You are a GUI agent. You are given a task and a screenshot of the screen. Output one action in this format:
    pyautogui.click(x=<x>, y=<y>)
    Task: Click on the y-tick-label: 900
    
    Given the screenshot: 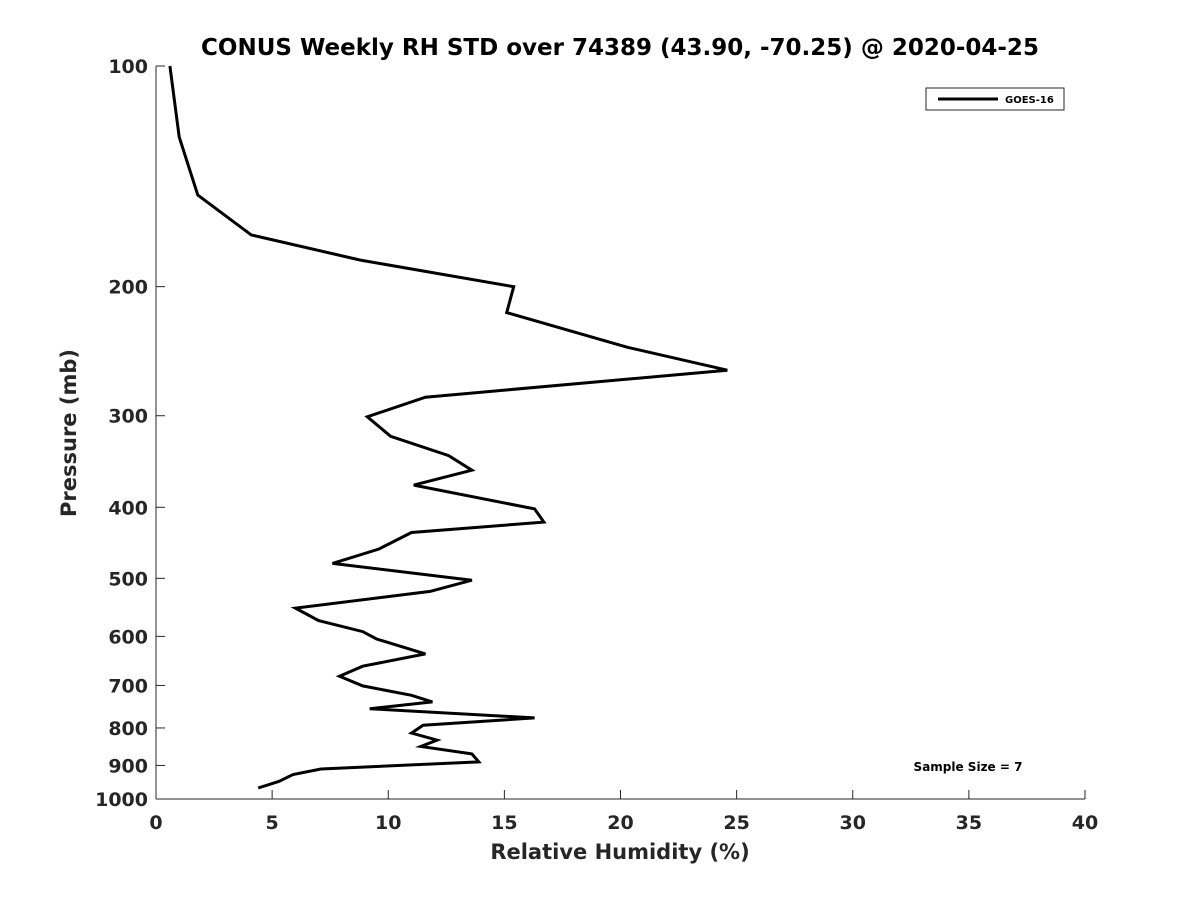 What is the action you would take?
    pyautogui.click(x=128, y=766)
    